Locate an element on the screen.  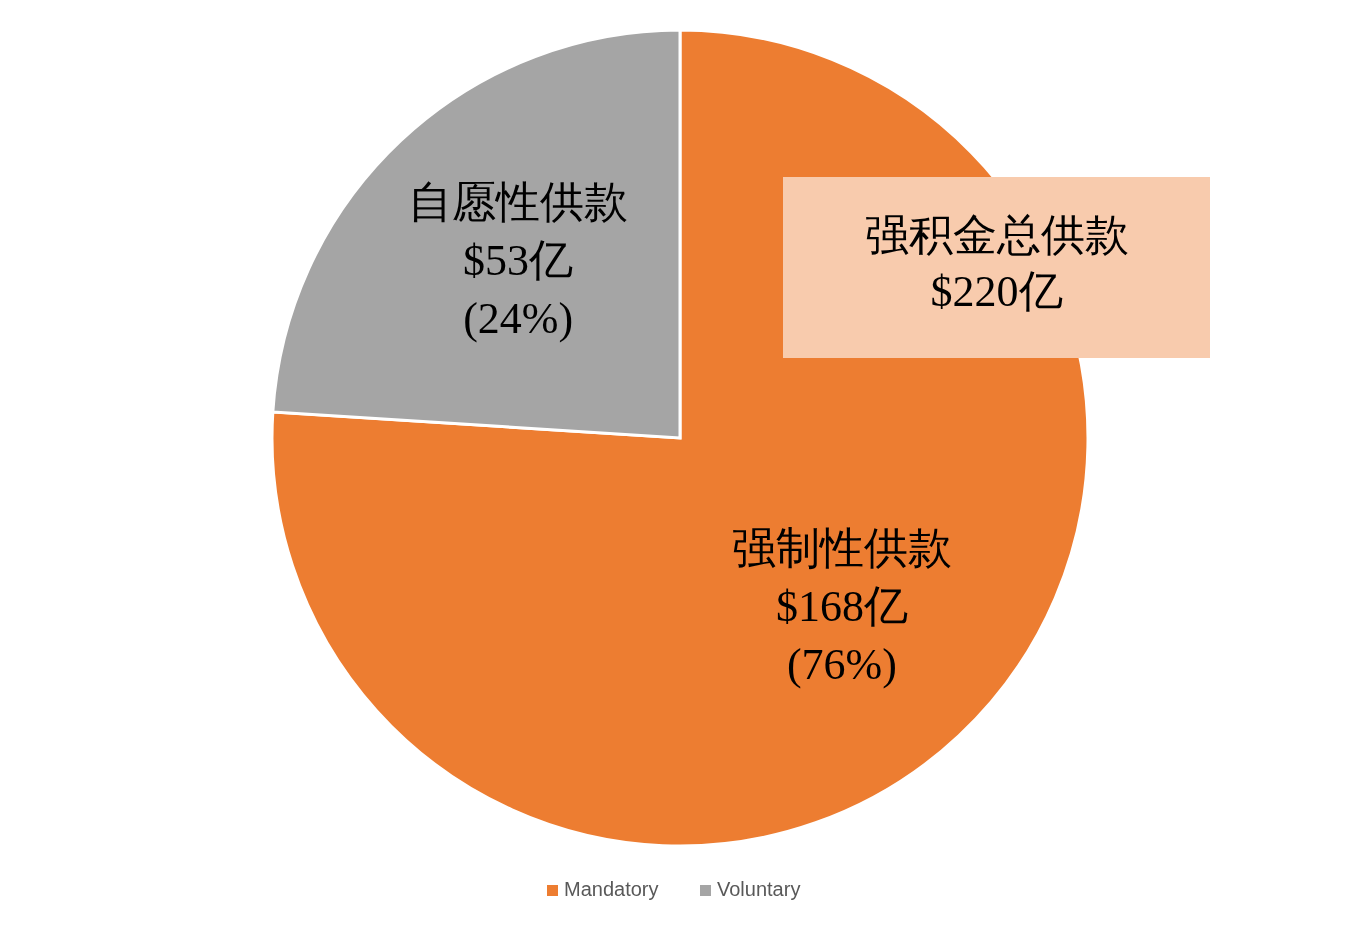
text: 强积金总供款 $220亿 is located at coordinates (996, 263).